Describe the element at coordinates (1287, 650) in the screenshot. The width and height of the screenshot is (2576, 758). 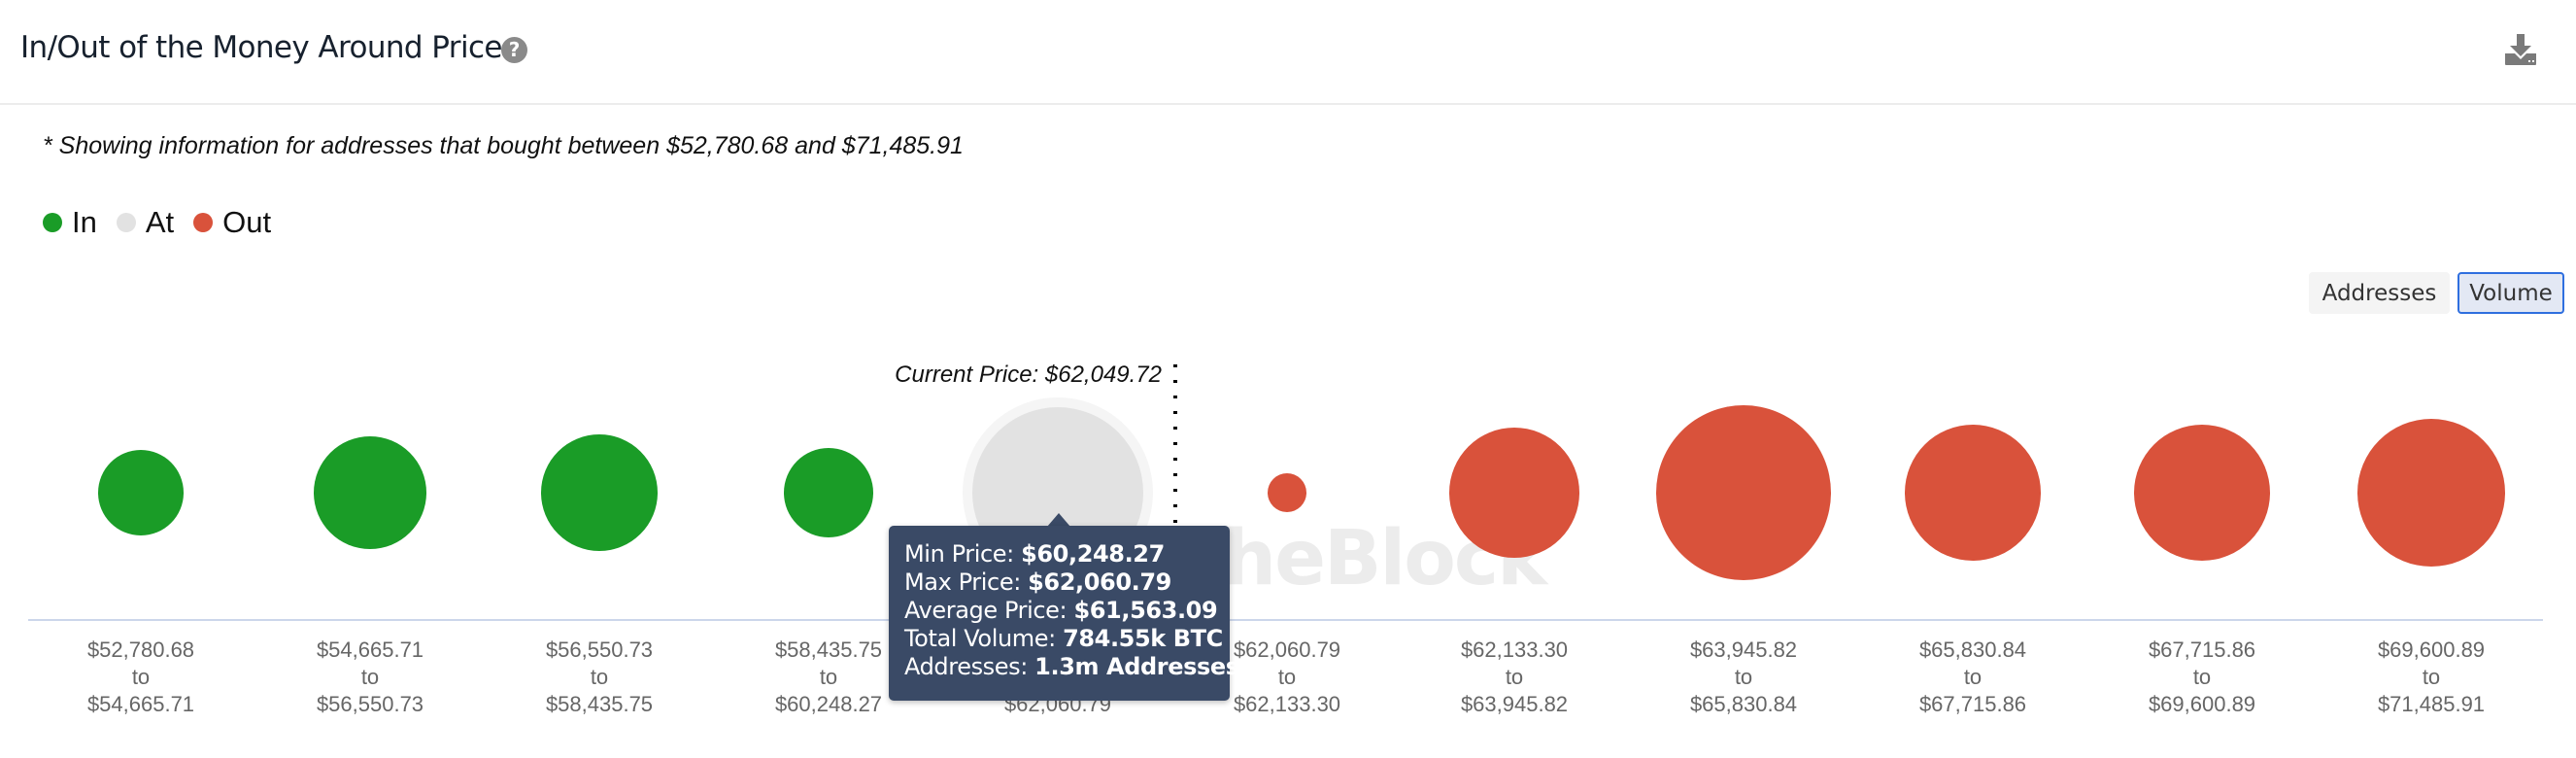
I see `range-from: $62,060.79` at that location.